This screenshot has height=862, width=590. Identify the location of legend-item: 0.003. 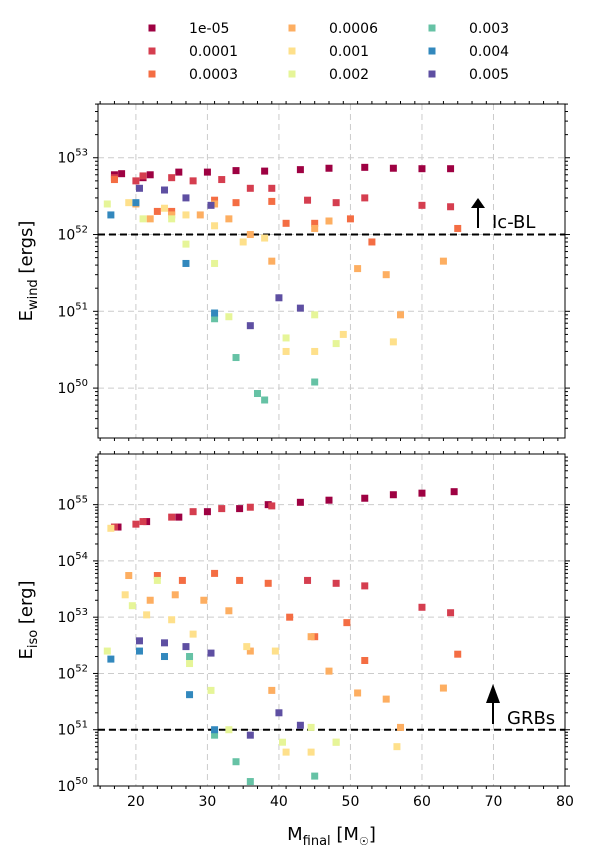
(468, 29).